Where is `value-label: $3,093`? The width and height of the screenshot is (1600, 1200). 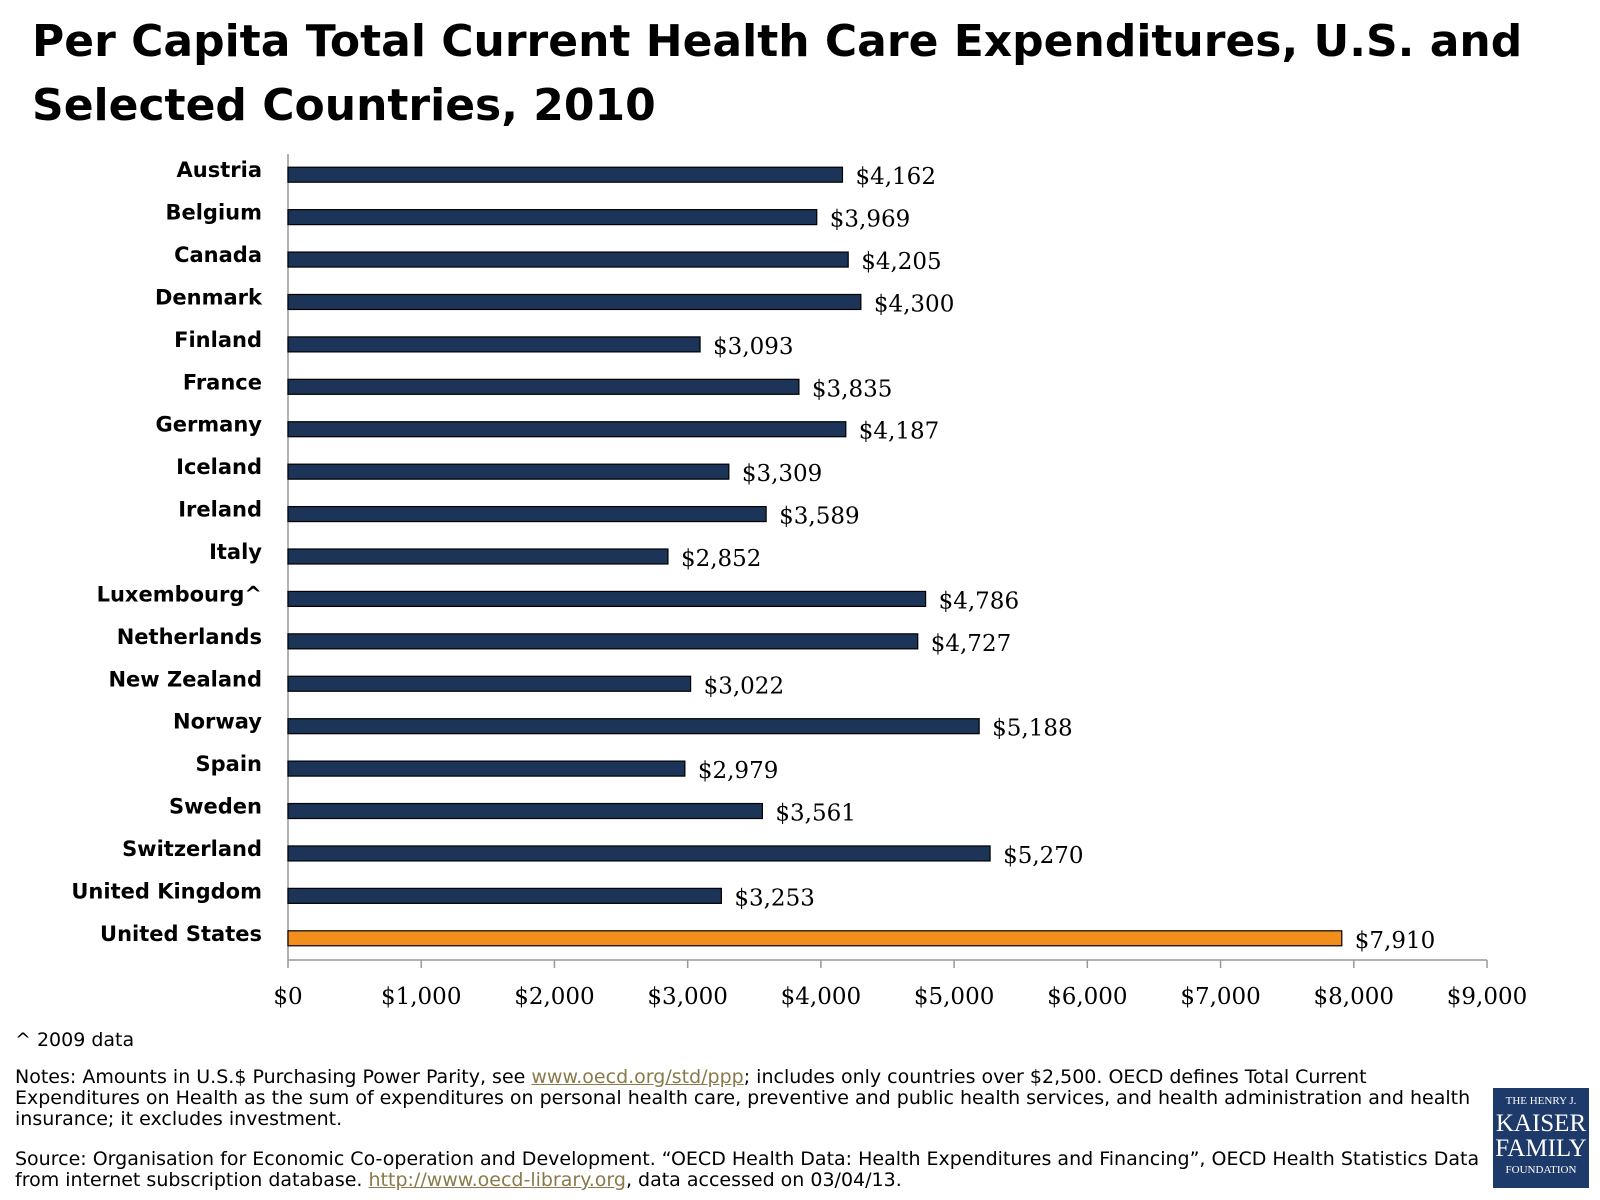 value-label: $3,093 is located at coordinates (753, 347).